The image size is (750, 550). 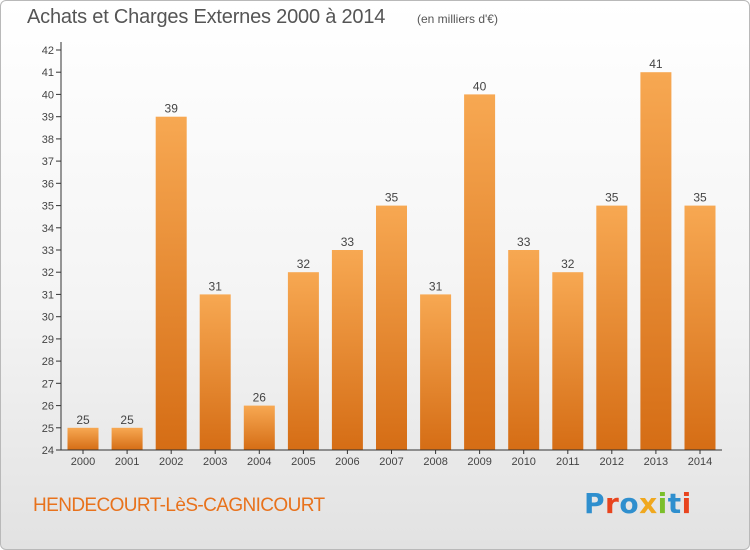 I want to click on x-tick-label-2005: 2005, so click(x=303, y=462).